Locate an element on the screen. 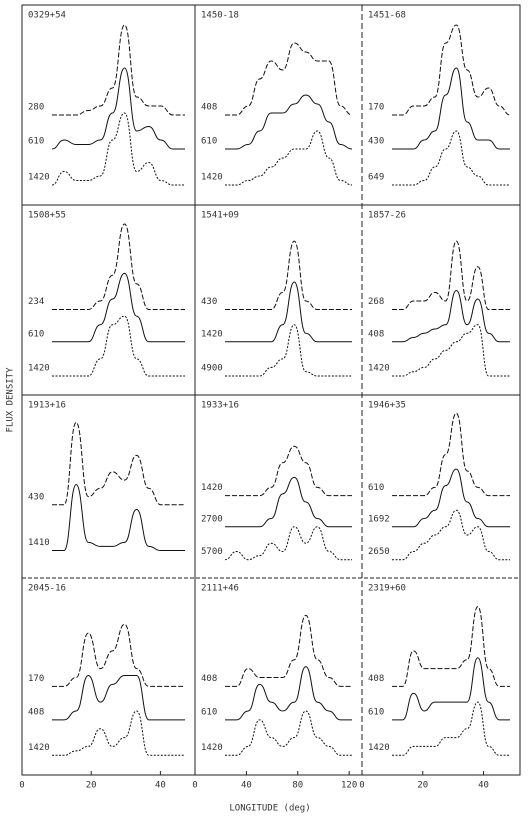 The width and height of the screenshot is (531, 819). panel-name: 2045-16 is located at coordinates (47, 589).